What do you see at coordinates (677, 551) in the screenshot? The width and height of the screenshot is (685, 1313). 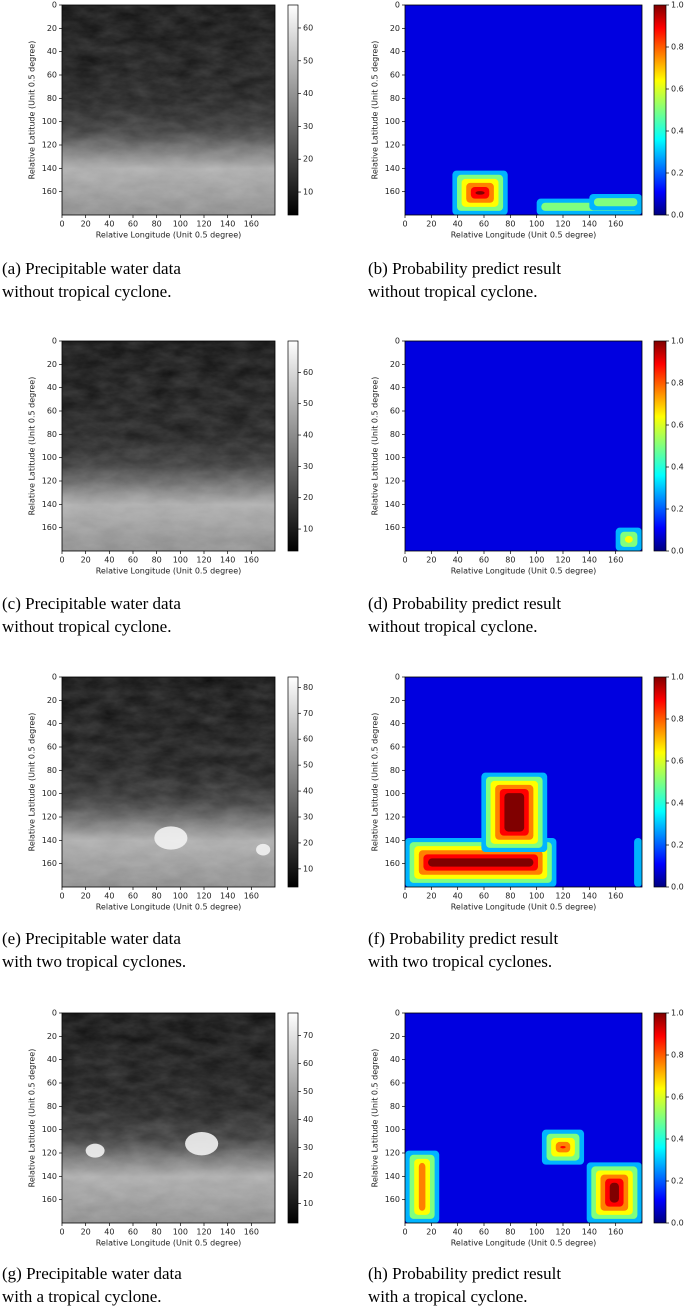 I see `colorbar-tick-label: 0.0` at bounding box center [677, 551].